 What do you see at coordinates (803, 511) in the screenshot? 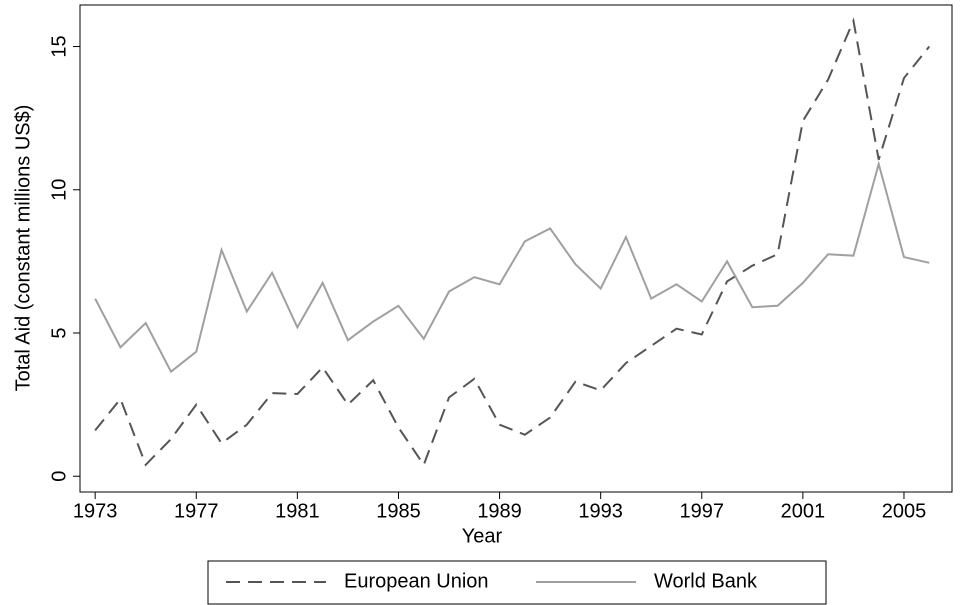
I see `x-tick-label: 2001` at bounding box center [803, 511].